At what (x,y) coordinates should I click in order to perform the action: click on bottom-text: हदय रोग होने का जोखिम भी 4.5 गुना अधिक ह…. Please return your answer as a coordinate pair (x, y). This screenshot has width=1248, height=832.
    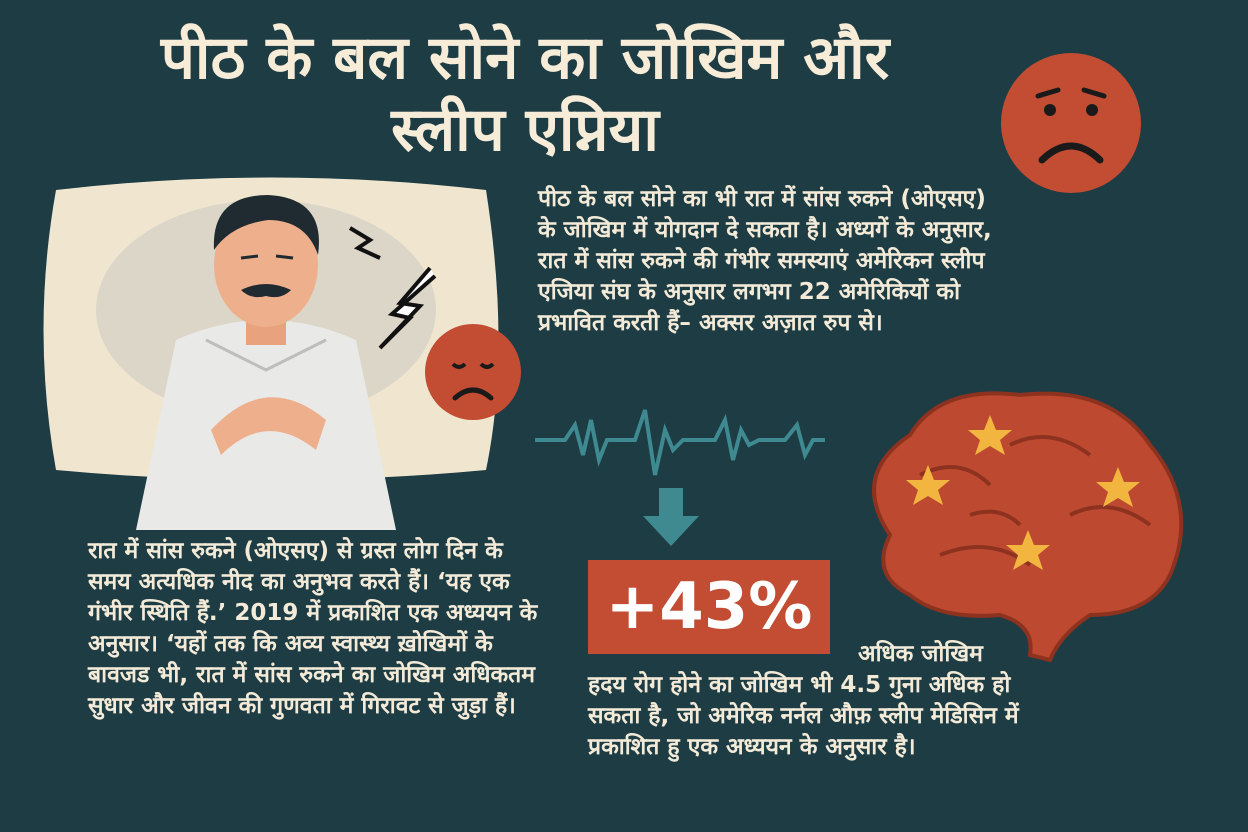
    Looking at the image, I should click on (803, 716).